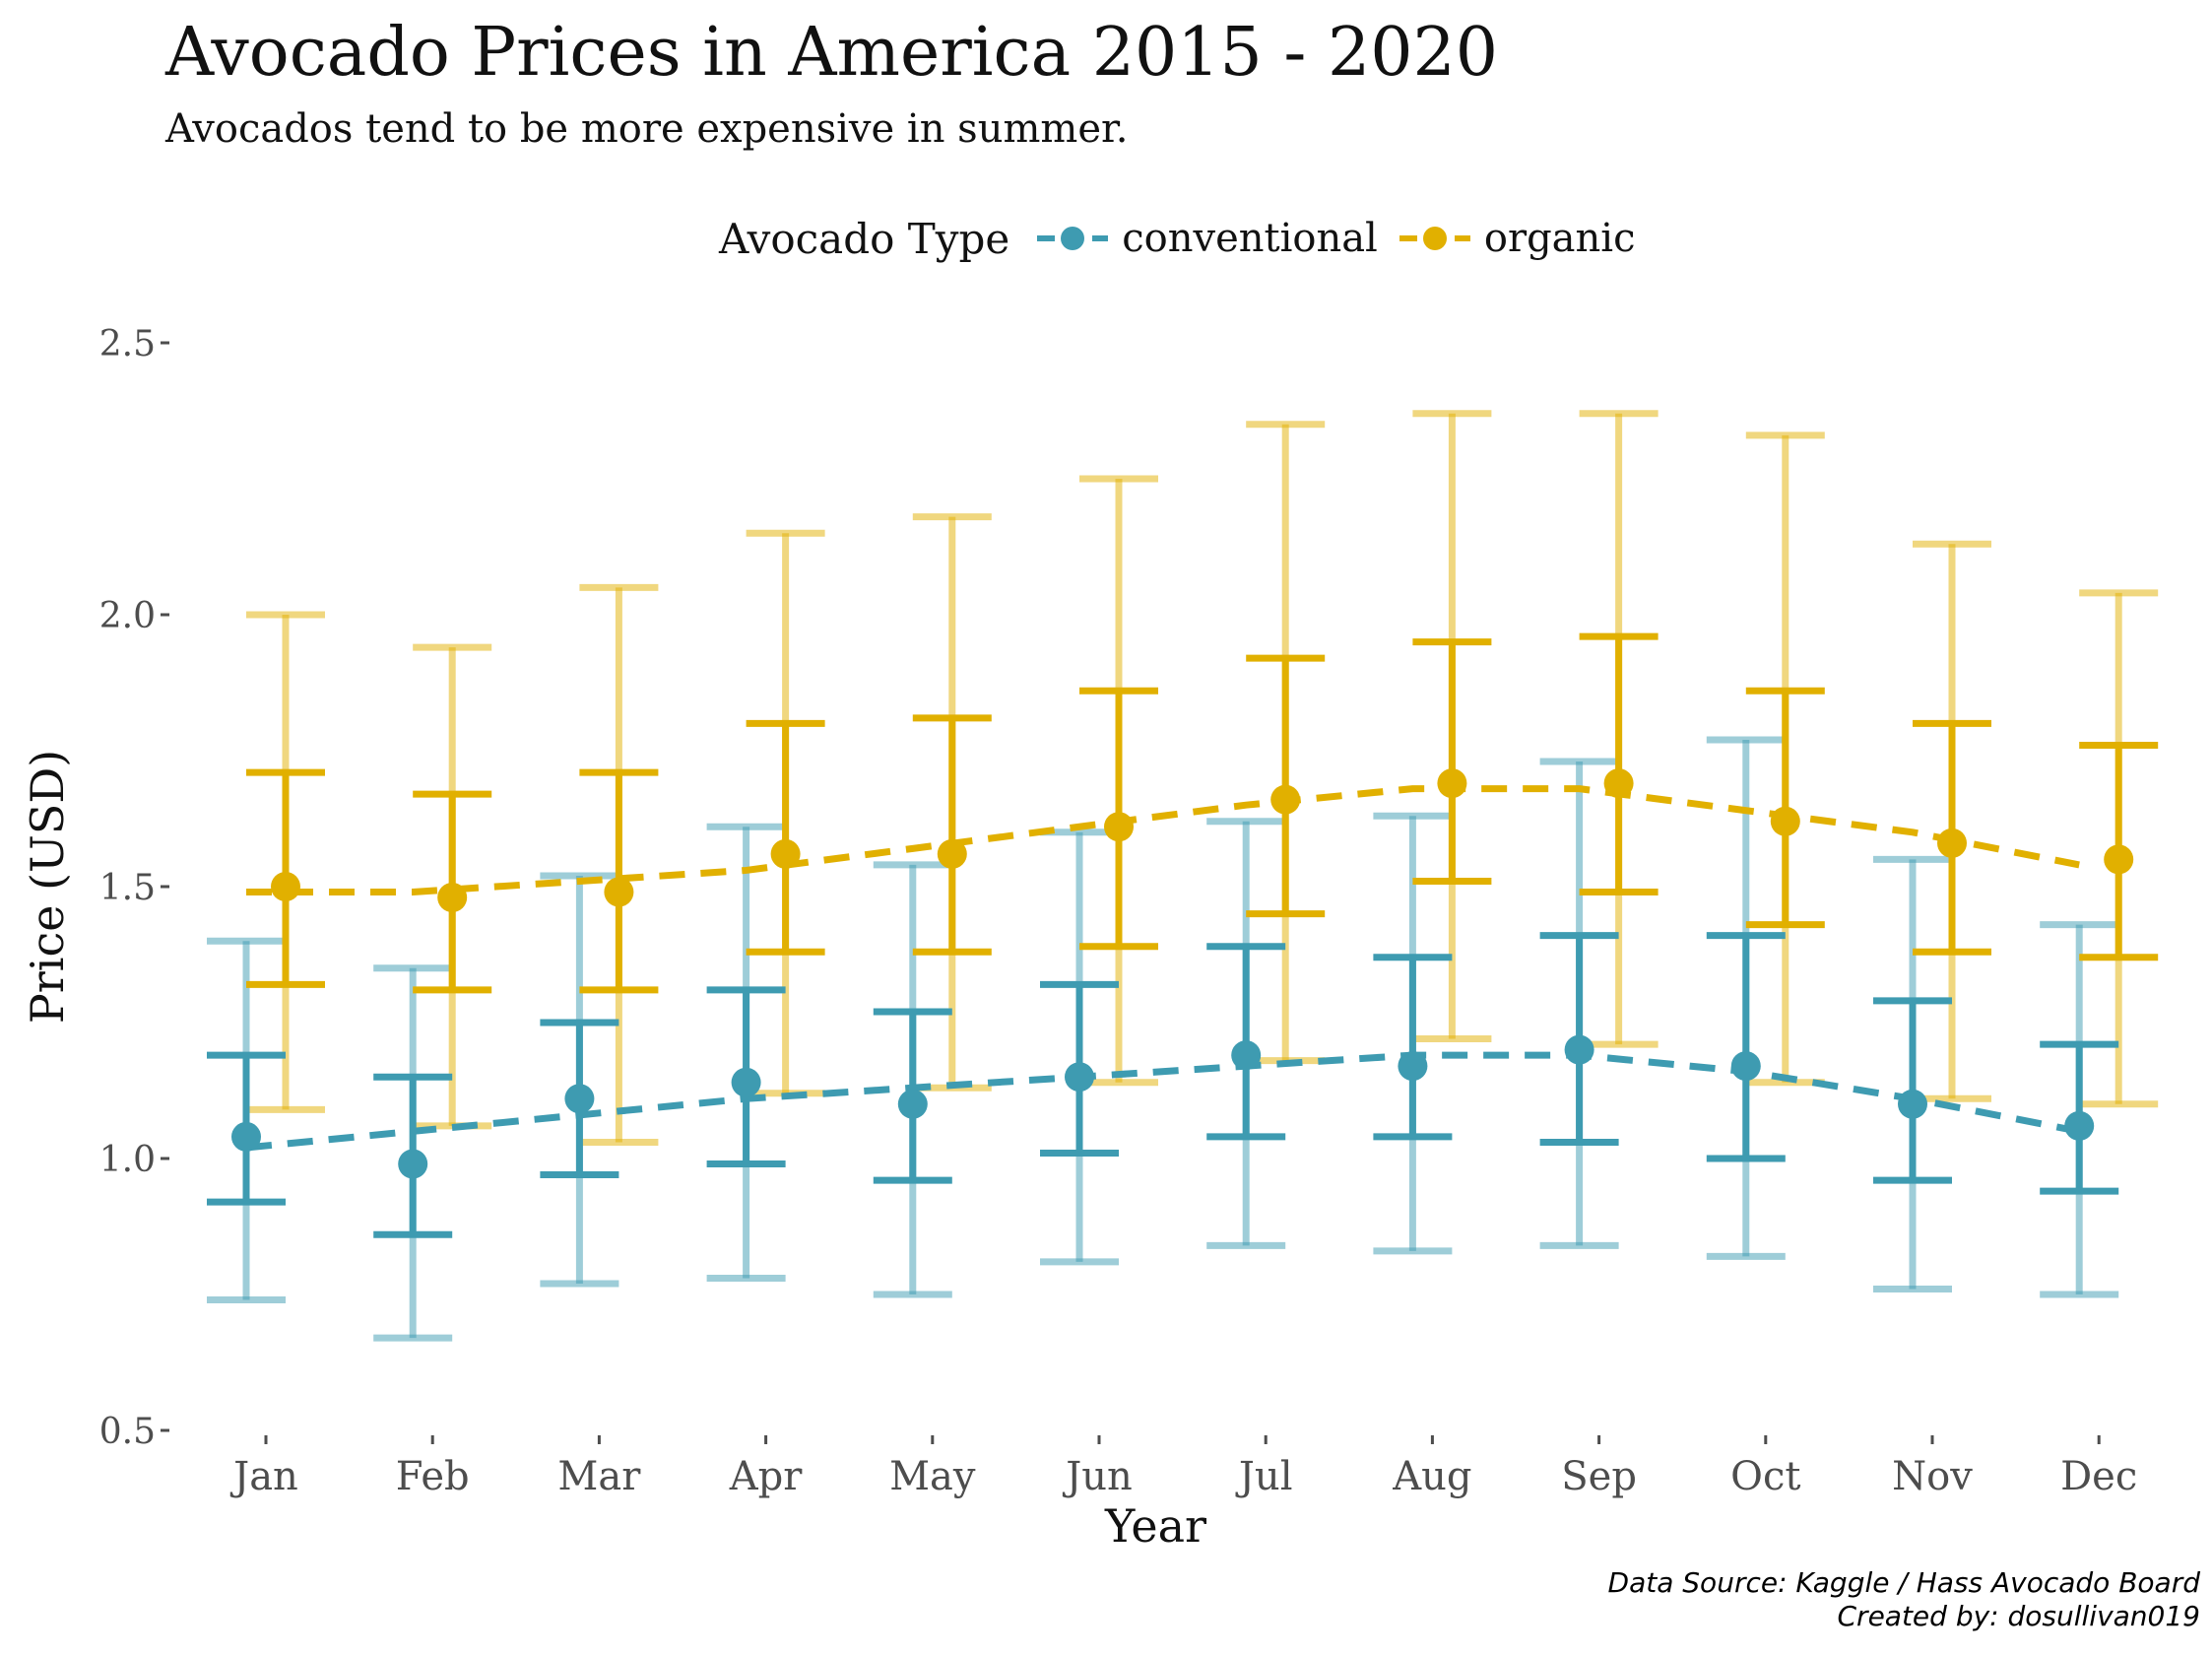  Describe the element at coordinates (932, 1476) in the screenshot. I see `x-tick-label: May` at that location.